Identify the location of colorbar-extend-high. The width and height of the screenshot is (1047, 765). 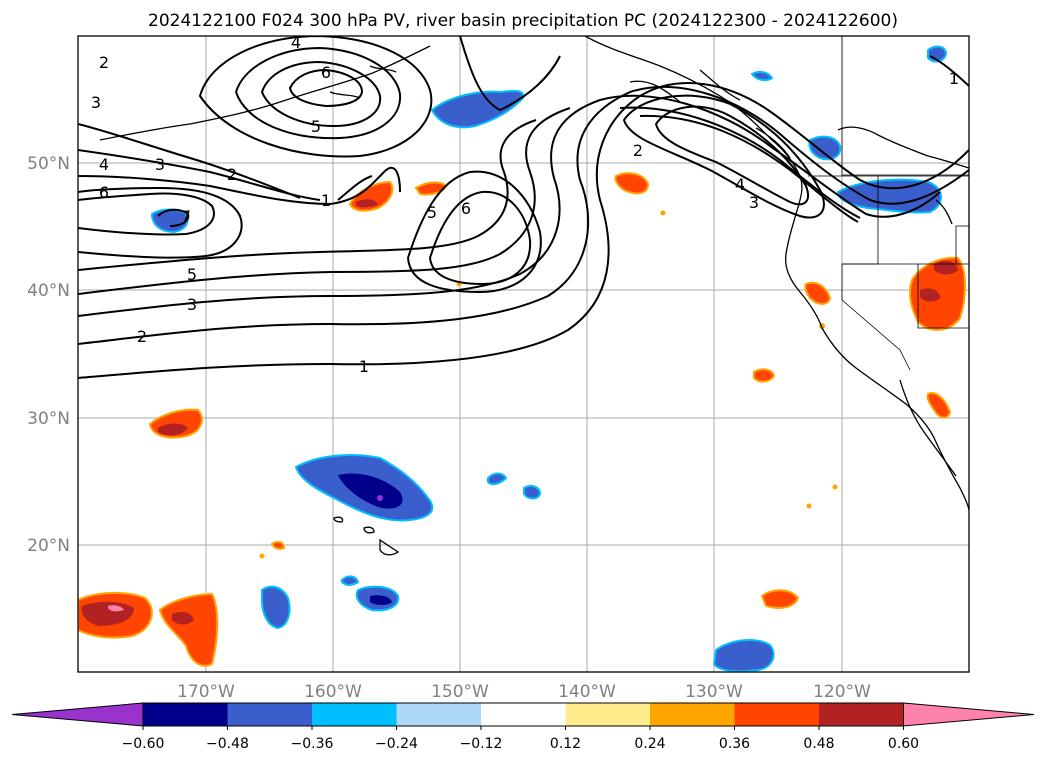
(969, 714).